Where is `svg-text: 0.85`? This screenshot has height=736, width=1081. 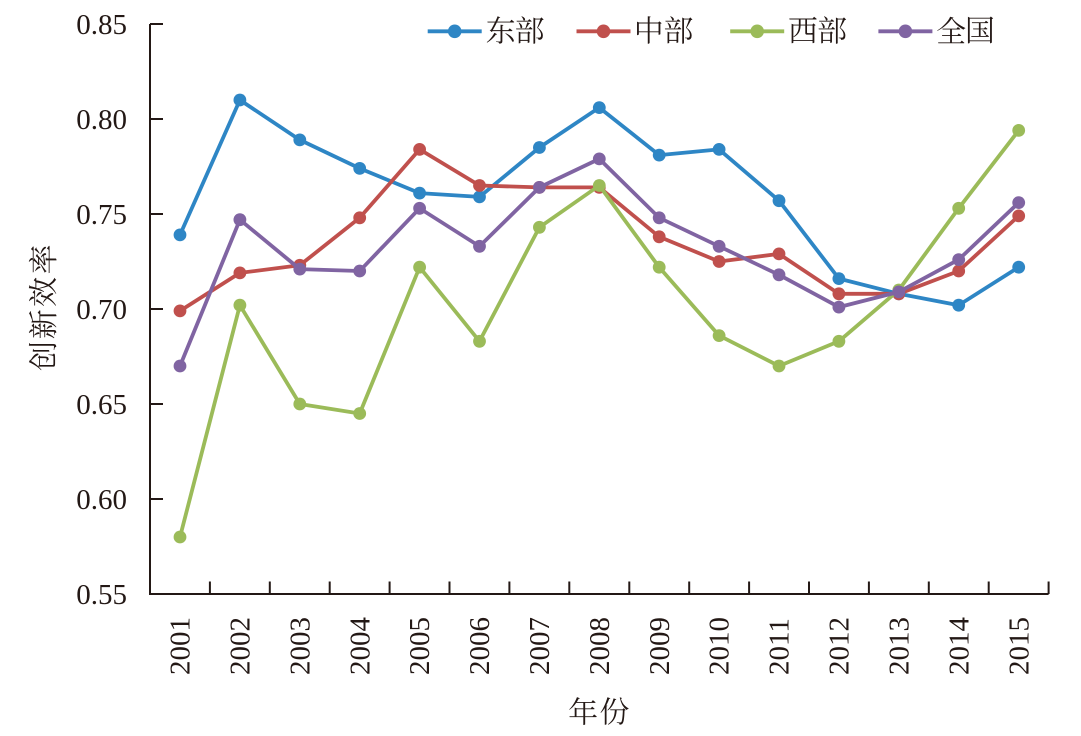
svg-text: 0.85 is located at coordinates (101, 25).